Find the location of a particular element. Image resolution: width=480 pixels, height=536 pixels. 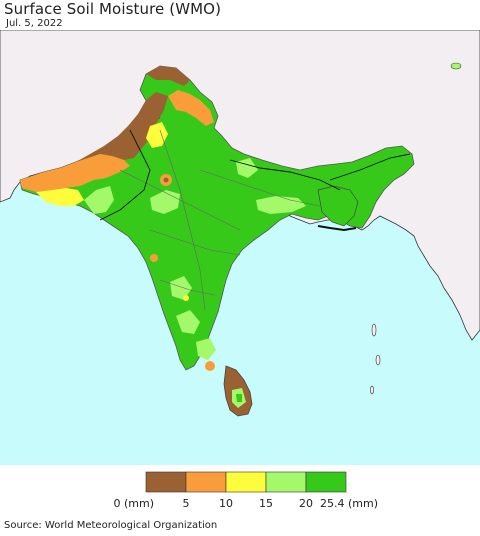

legend-tick-4: 20 is located at coordinates (306, 503).